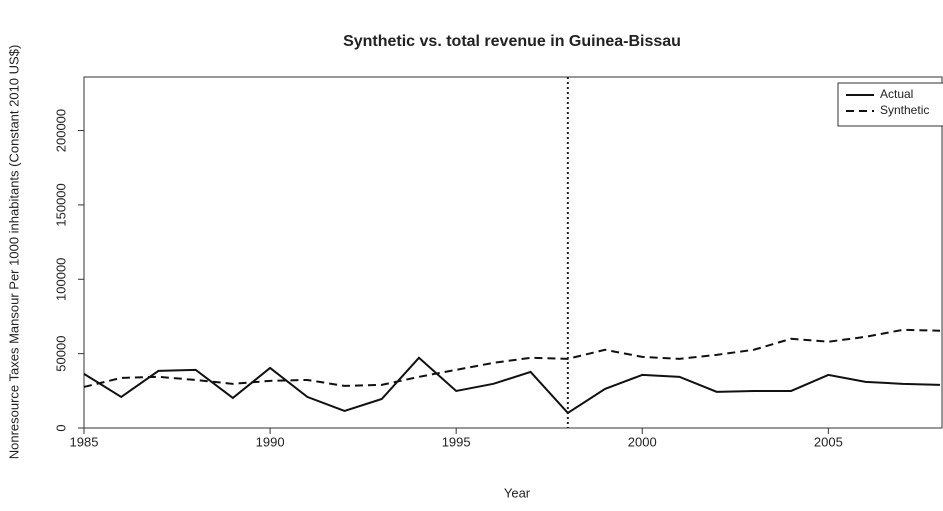 This screenshot has width=943, height=511. I want to click on x-tick-label: 2005, so click(828, 441).